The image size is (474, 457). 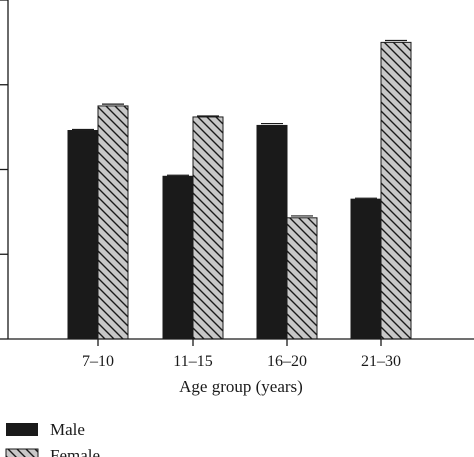 I want to click on legend-label-female: Female, so click(x=75, y=451).